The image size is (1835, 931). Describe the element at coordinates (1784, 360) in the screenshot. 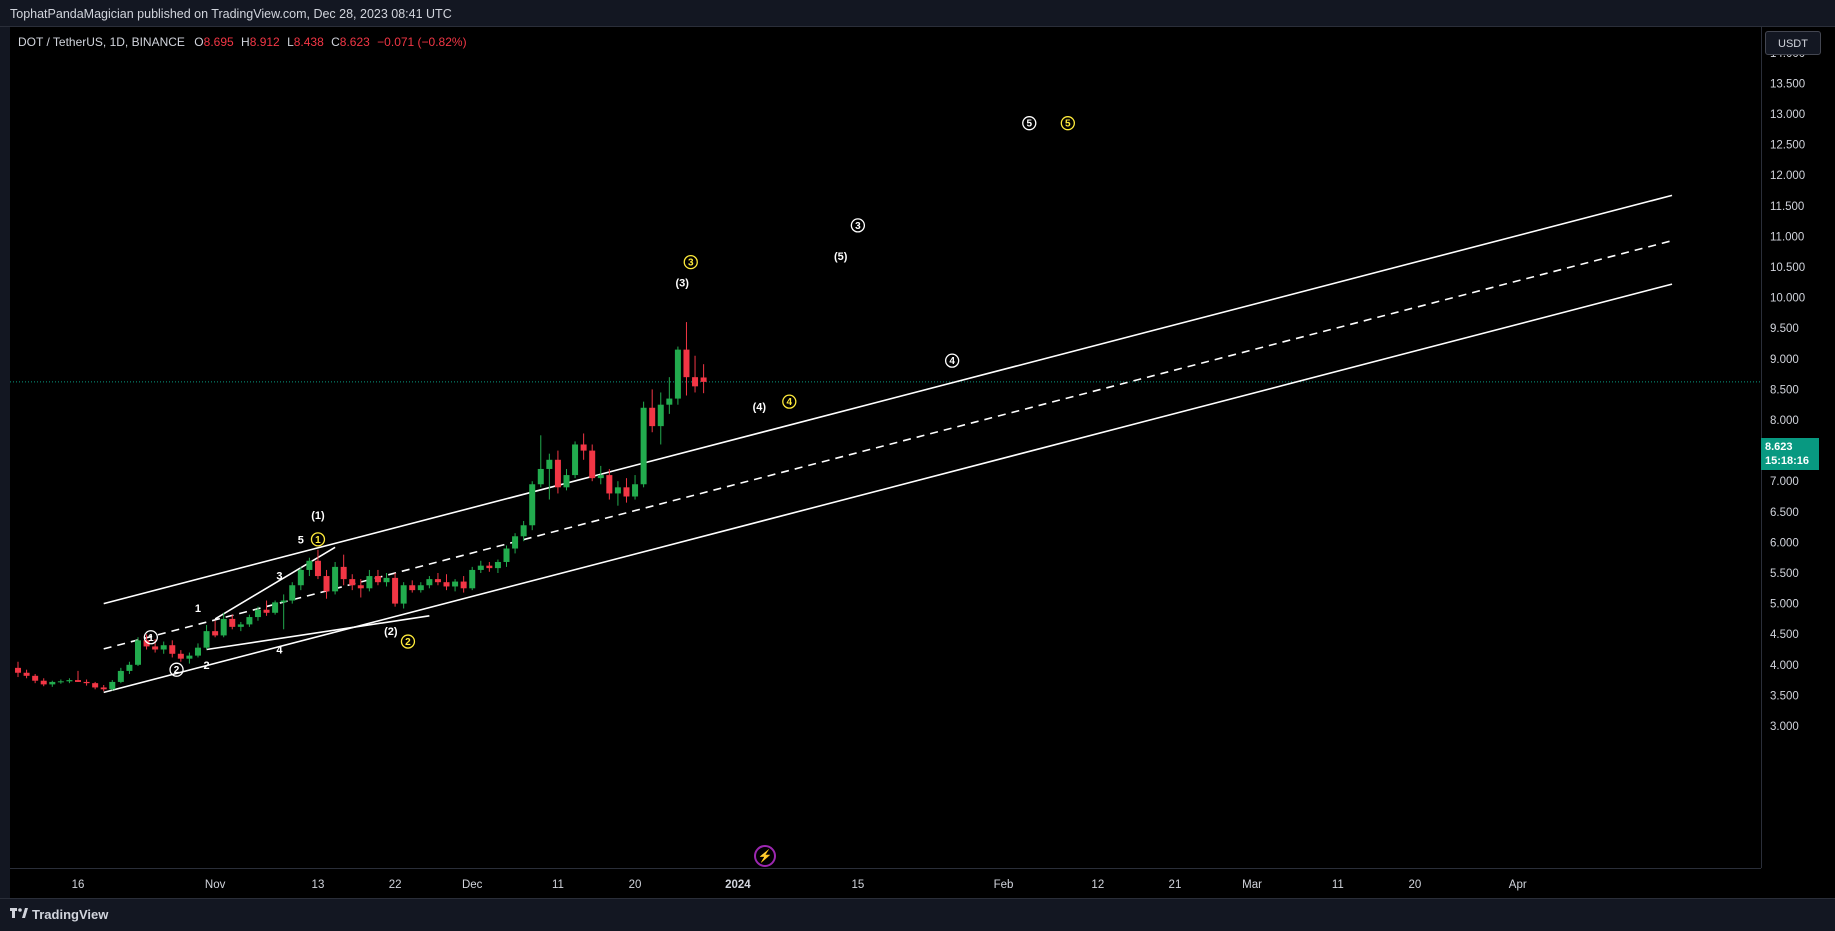

I see `price-tick-label: 9.000` at that location.